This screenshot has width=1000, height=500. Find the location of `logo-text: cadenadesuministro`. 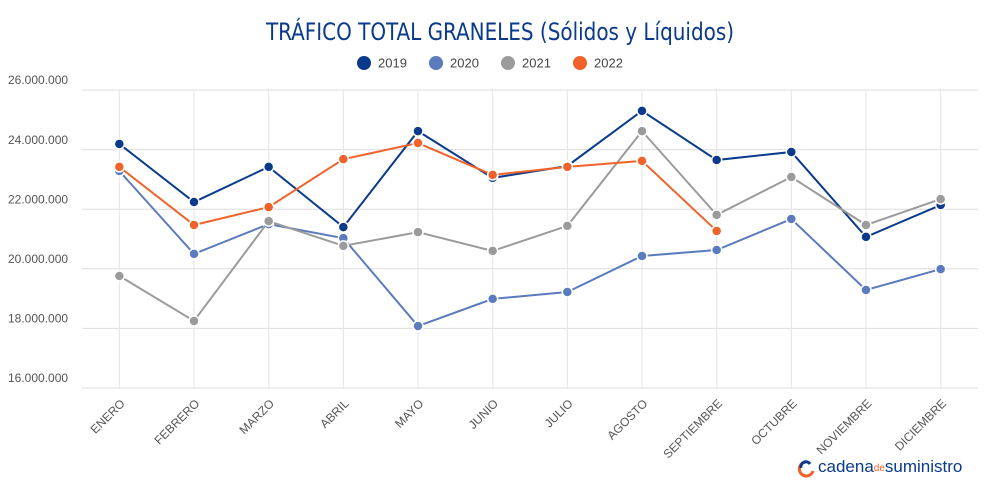

logo-text: cadenadesuministro is located at coordinates (890, 466).